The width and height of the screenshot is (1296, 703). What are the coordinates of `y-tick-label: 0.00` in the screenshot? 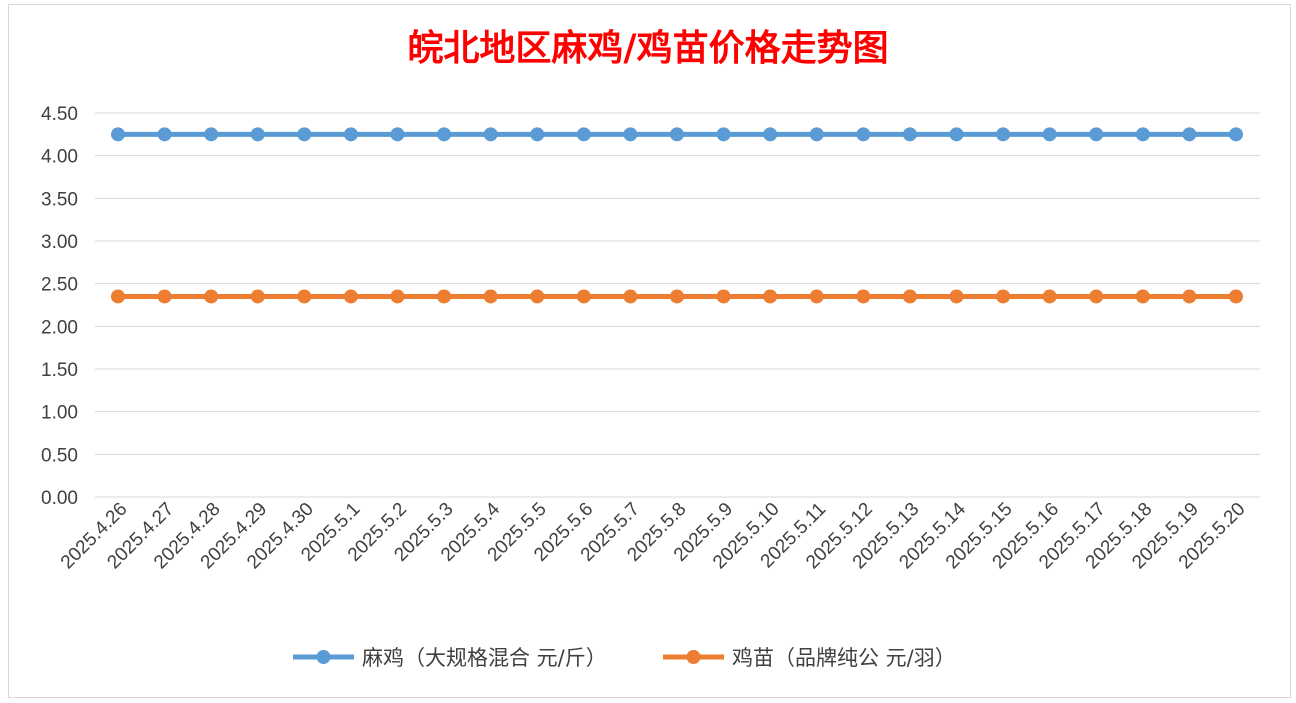 It's located at (59, 498).